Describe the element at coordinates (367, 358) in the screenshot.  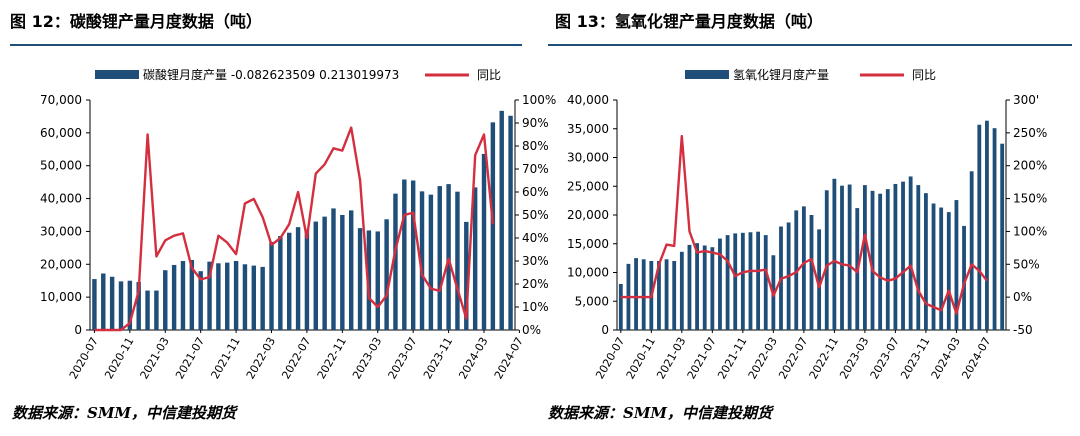
I see `x-tick-label: 2023-03` at that location.